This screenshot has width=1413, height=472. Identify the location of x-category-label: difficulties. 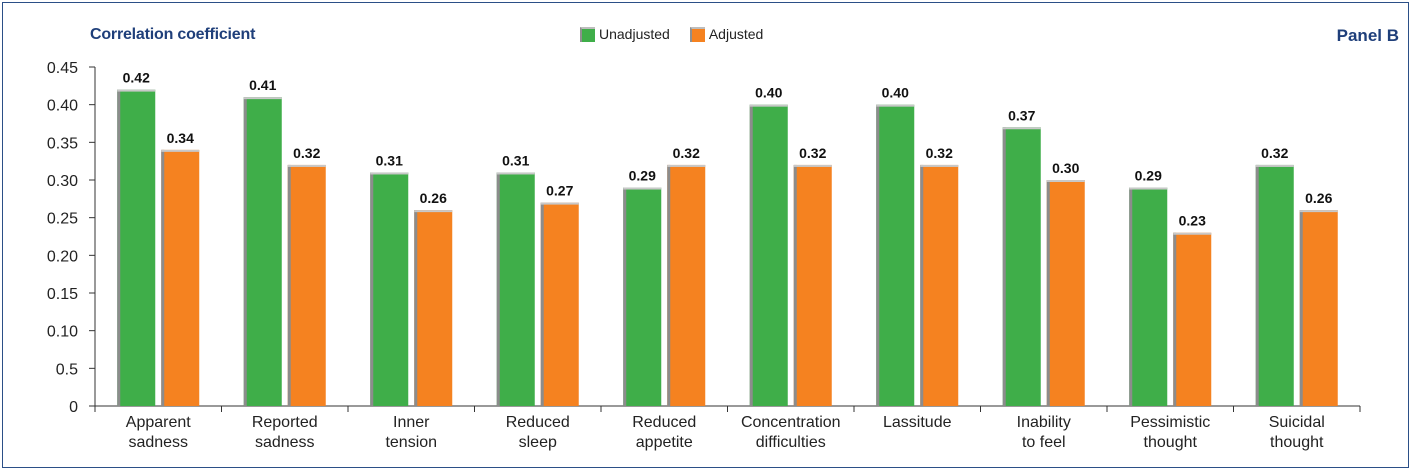
(791, 442).